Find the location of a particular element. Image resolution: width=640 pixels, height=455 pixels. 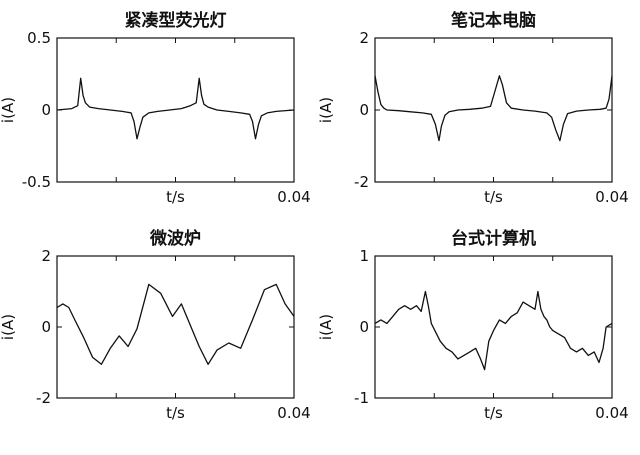

y-tick-label: -0.5 is located at coordinates (36, 182).